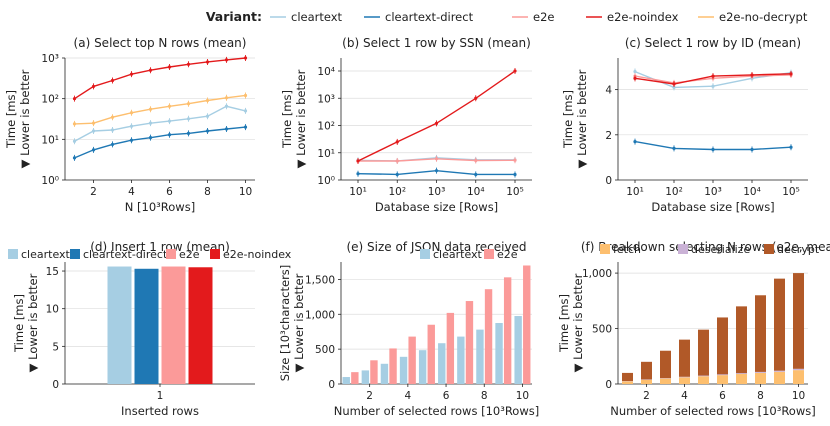  What do you see at coordinates (712, 411) in the screenshot?
I see `x-axis-label-f: Number of selected rows [10³Rows]` at bounding box center [712, 411].